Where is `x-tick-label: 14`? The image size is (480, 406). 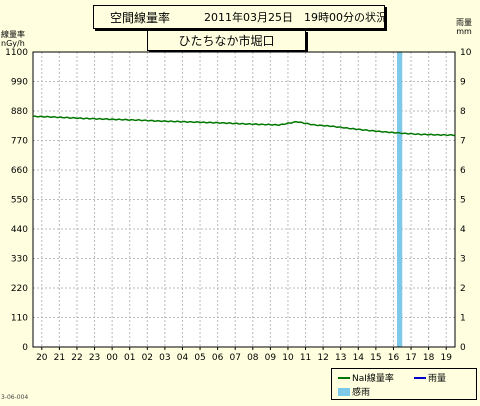
x-tick-label: 14 is located at coordinates (359, 358).